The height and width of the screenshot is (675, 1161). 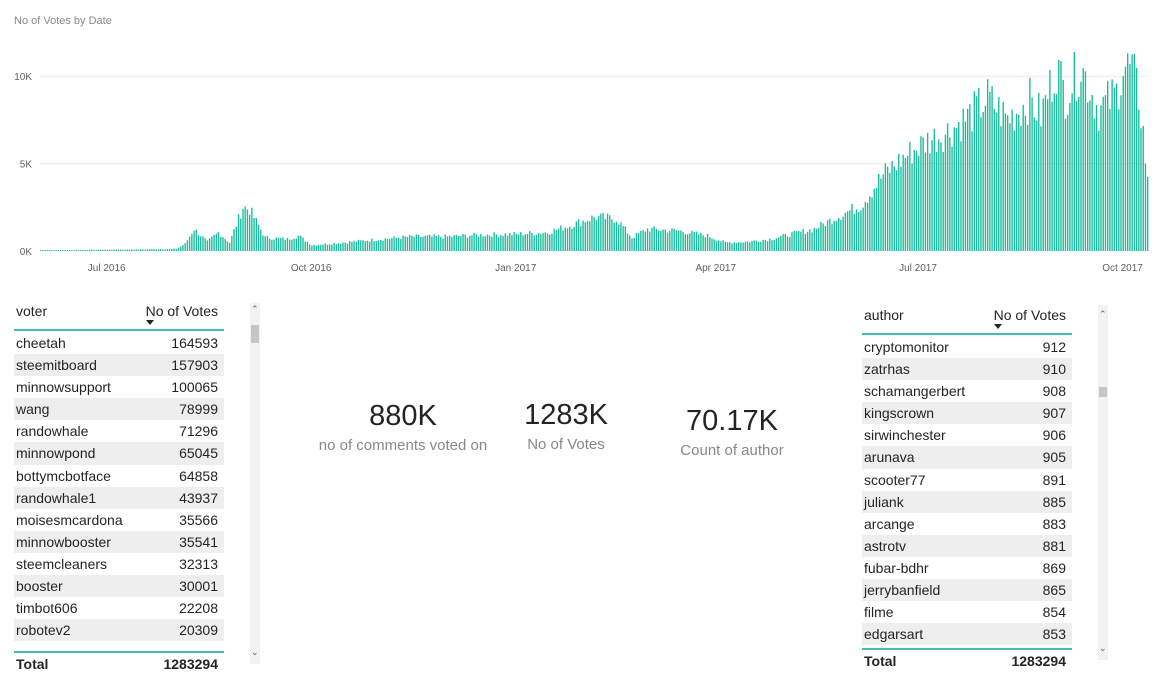 I want to click on table-row: kingscrown 907, so click(x=967, y=413).